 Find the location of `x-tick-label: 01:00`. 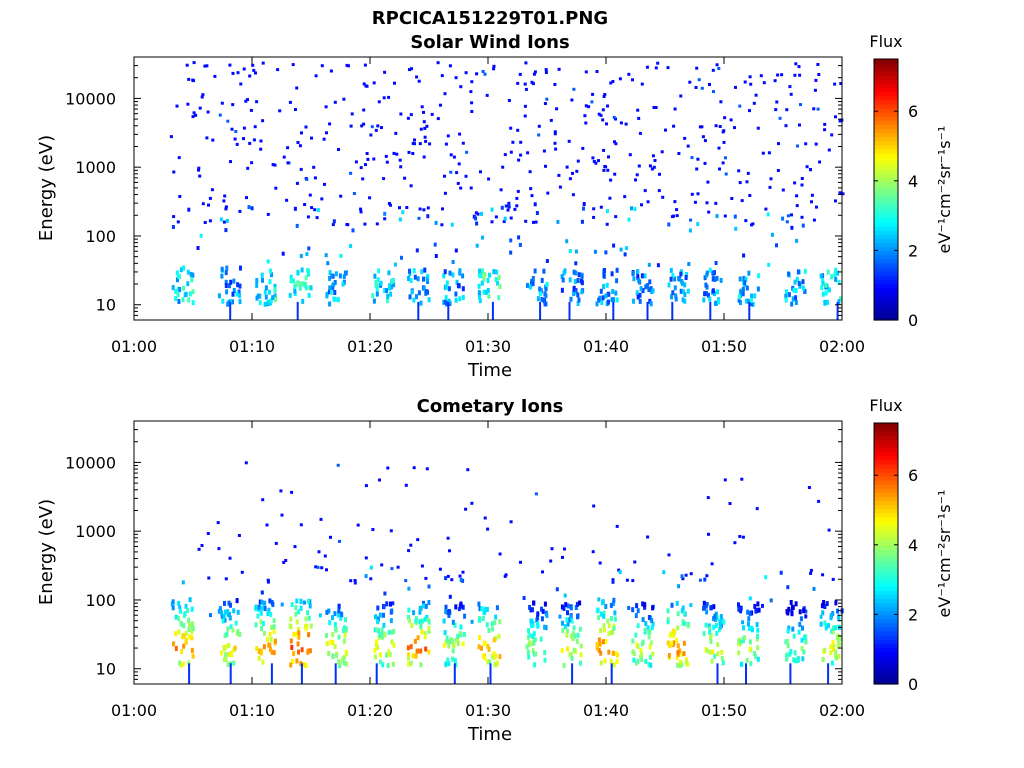

x-tick-label: 01:00 is located at coordinates (134, 710).